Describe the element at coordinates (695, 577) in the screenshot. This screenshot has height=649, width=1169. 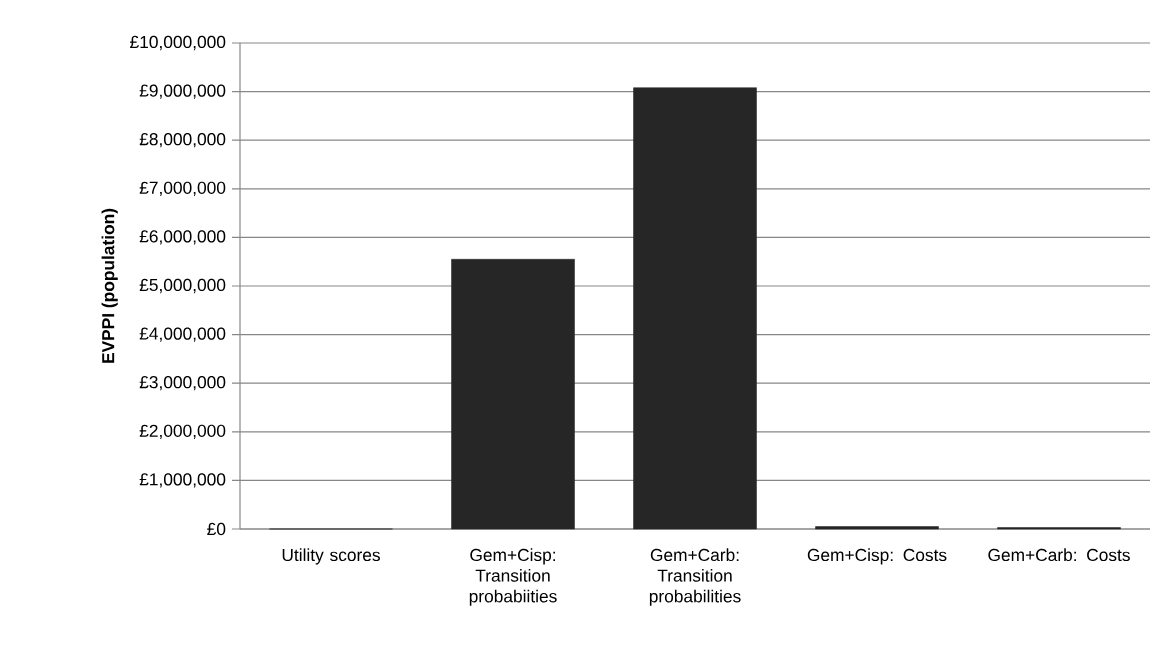
I see `x-tick-label: Gem+Carb: Transition probabilities` at that location.